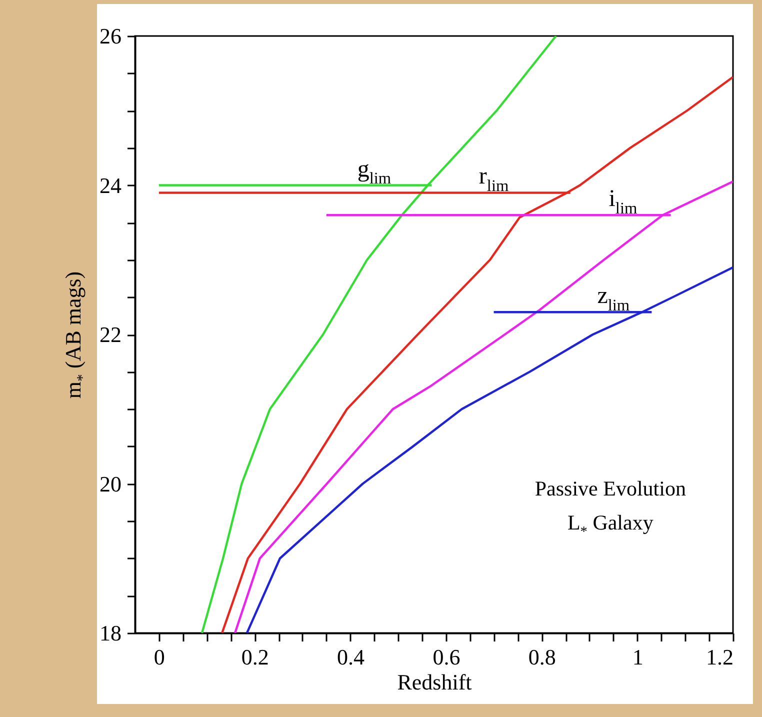 The image size is (762, 717). I want to click on y-tick-label: 22, so click(111, 334).